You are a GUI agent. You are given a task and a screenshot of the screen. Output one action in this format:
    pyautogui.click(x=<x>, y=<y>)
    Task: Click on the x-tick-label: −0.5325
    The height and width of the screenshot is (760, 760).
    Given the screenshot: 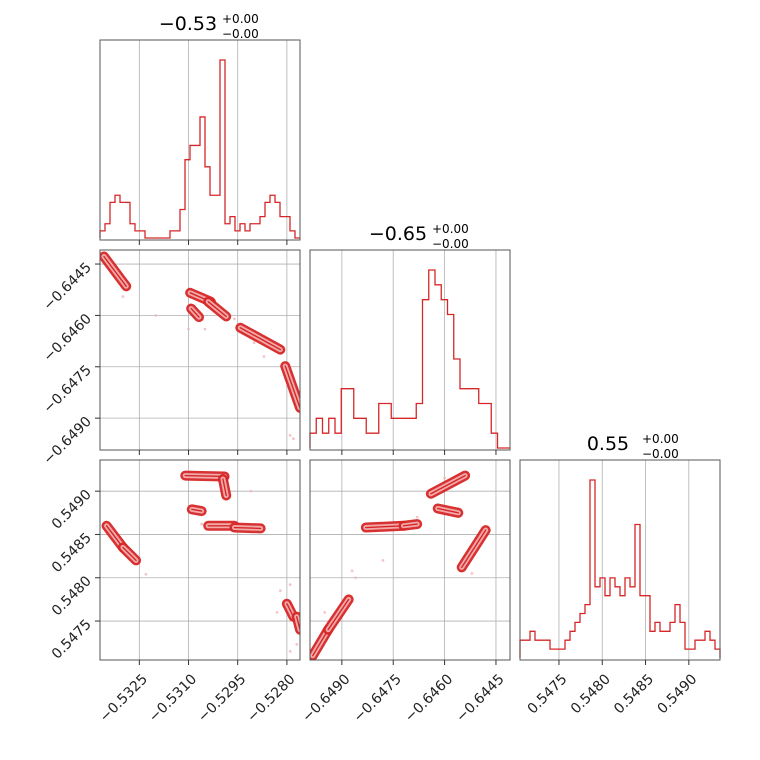 What is the action you would take?
    pyautogui.click(x=124, y=698)
    